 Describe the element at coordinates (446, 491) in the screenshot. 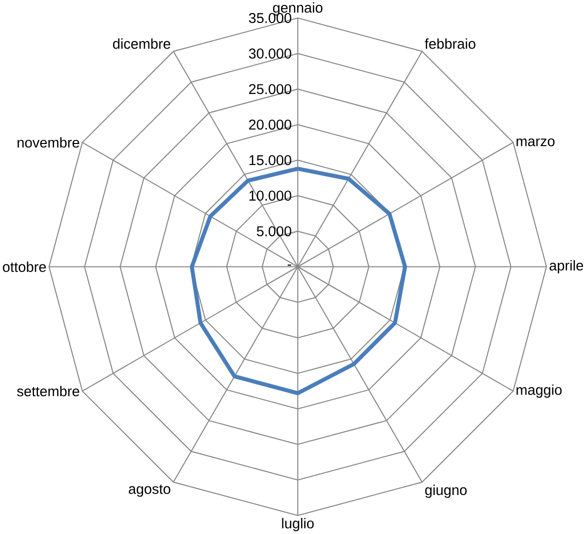

I see `spoke-label: giugno` at that location.